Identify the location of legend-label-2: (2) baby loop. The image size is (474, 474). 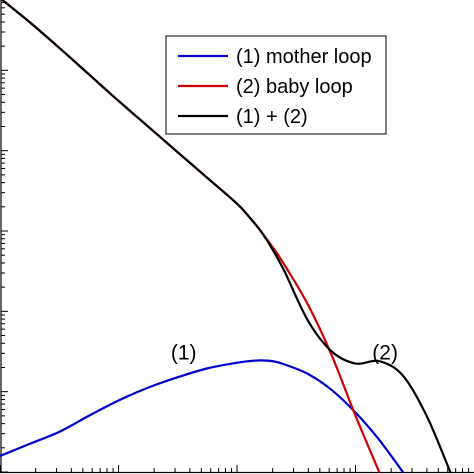
(294, 87).